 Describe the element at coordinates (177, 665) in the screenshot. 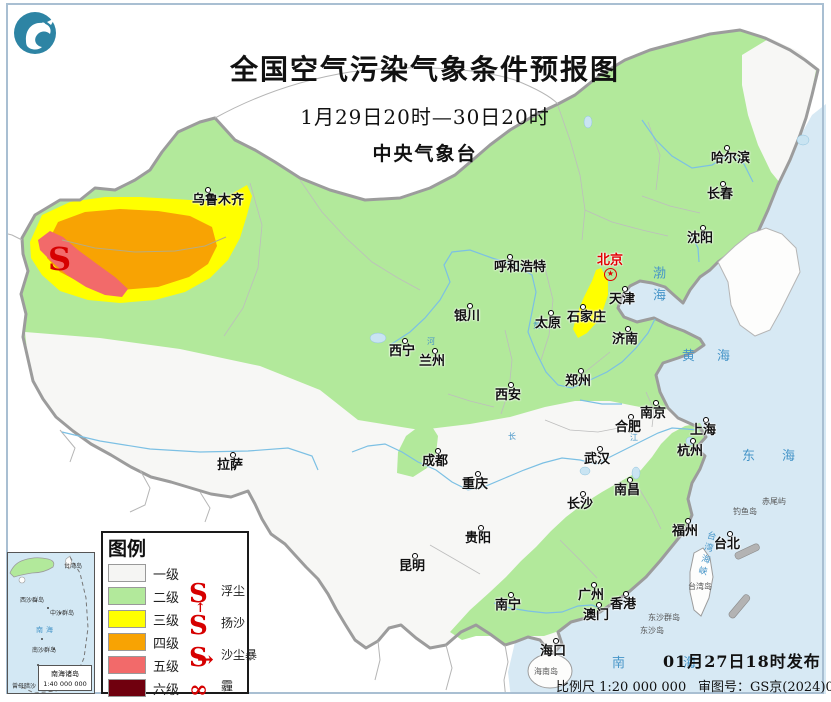

I see `legend-row: 五级` at that location.